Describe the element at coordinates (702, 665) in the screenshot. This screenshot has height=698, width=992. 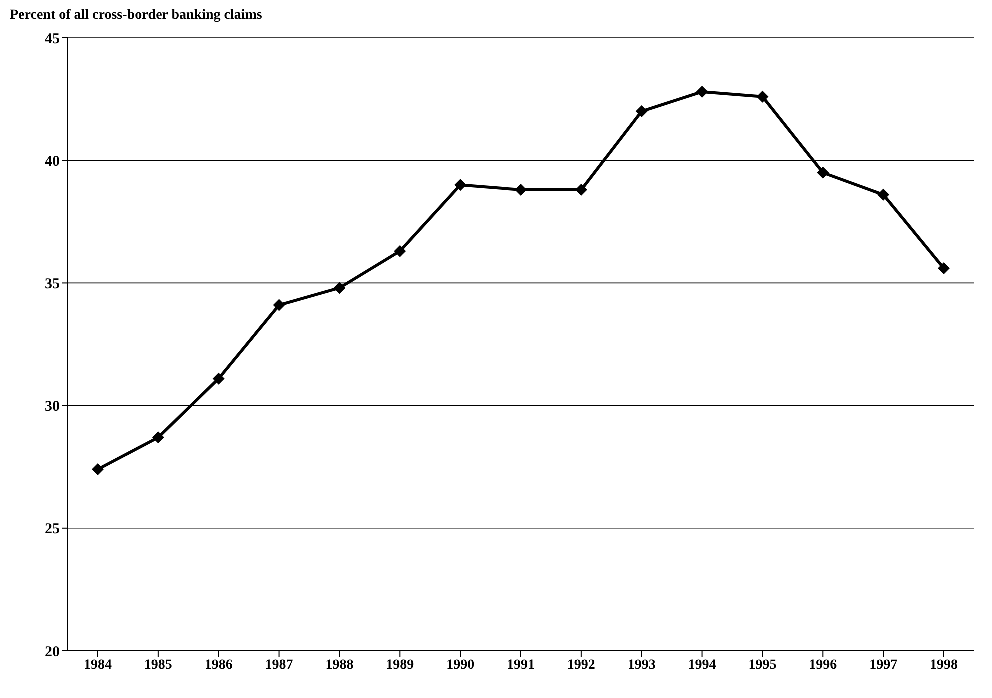
I see `x-tick-label: 1994` at that location.